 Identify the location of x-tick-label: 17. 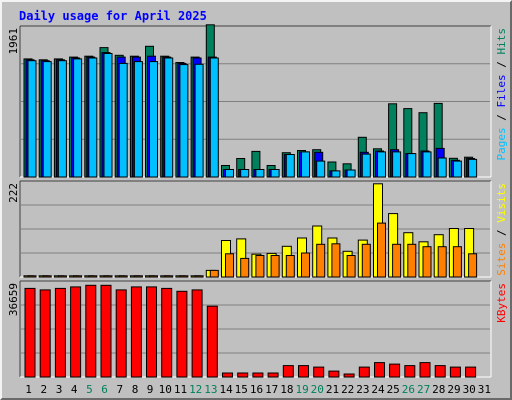
(271, 389).